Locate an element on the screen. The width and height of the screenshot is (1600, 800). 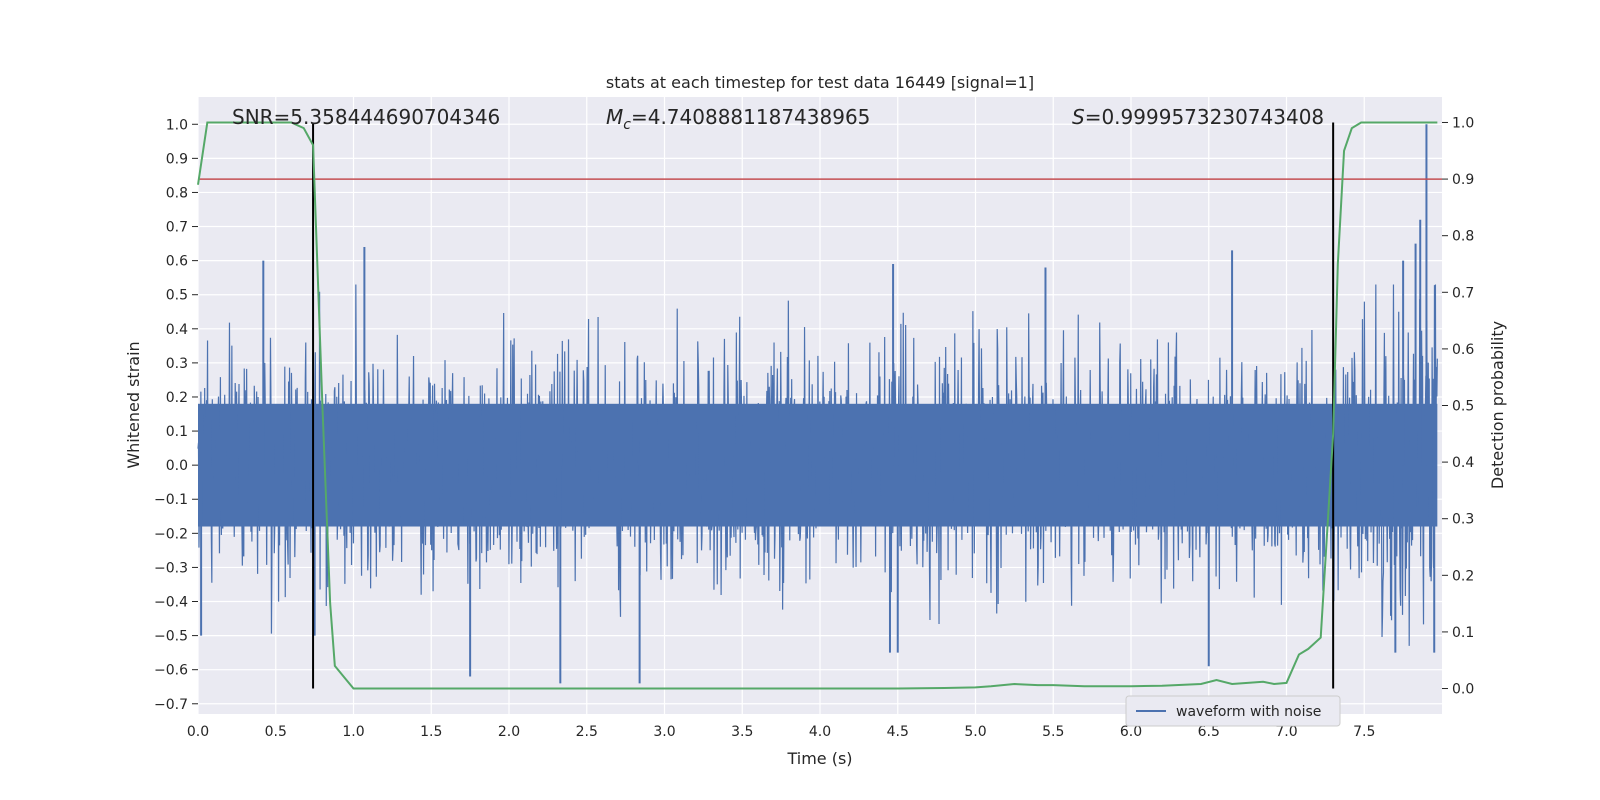
y-tick-label: 0.3 is located at coordinates (177, 364).